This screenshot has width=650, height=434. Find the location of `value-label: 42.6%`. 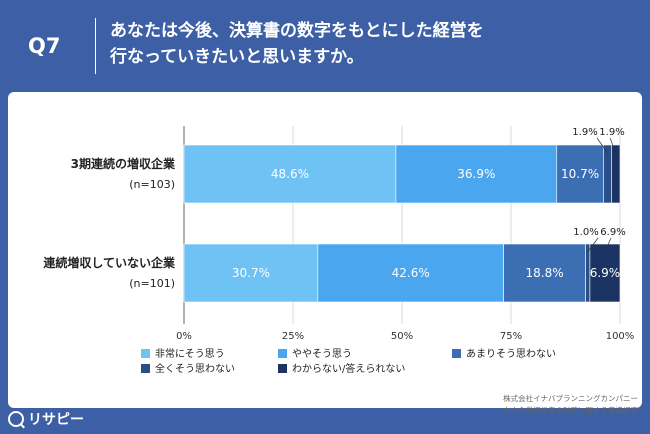

value-label: 42.6% is located at coordinates (411, 273).